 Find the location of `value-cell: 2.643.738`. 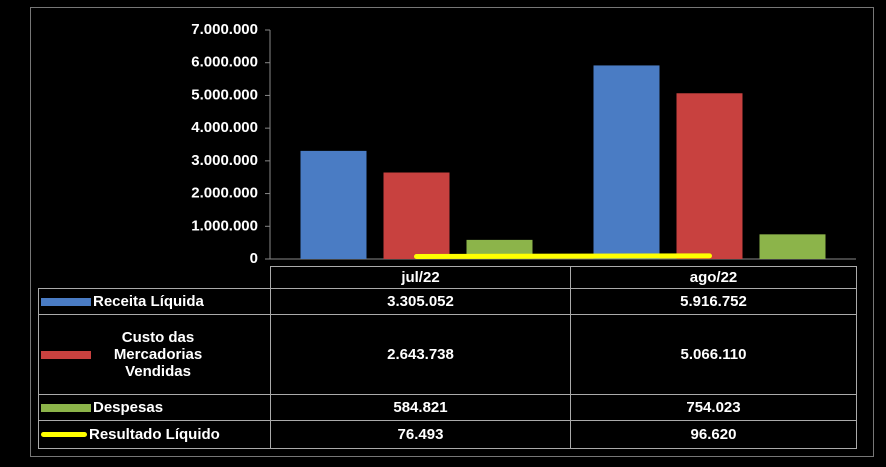

value-cell: 2.643.738 is located at coordinates (420, 354).